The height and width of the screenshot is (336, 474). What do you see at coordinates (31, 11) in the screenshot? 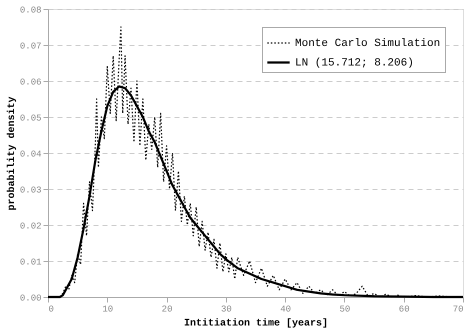
I see `y-tick-label: 0.08` at bounding box center [31, 11].